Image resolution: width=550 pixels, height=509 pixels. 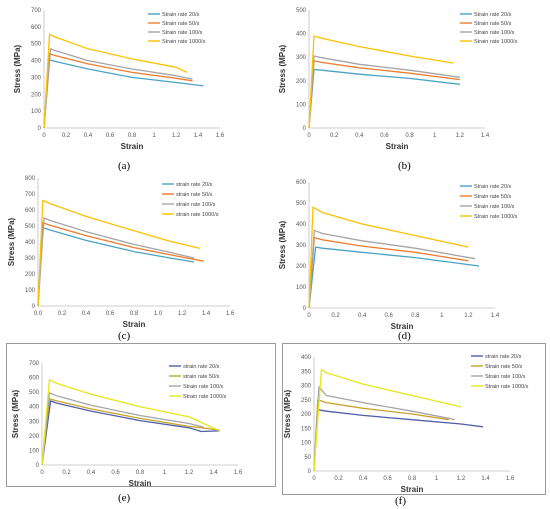 I want to click on chart-f-x-tick-label: 1, so click(x=437, y=479).